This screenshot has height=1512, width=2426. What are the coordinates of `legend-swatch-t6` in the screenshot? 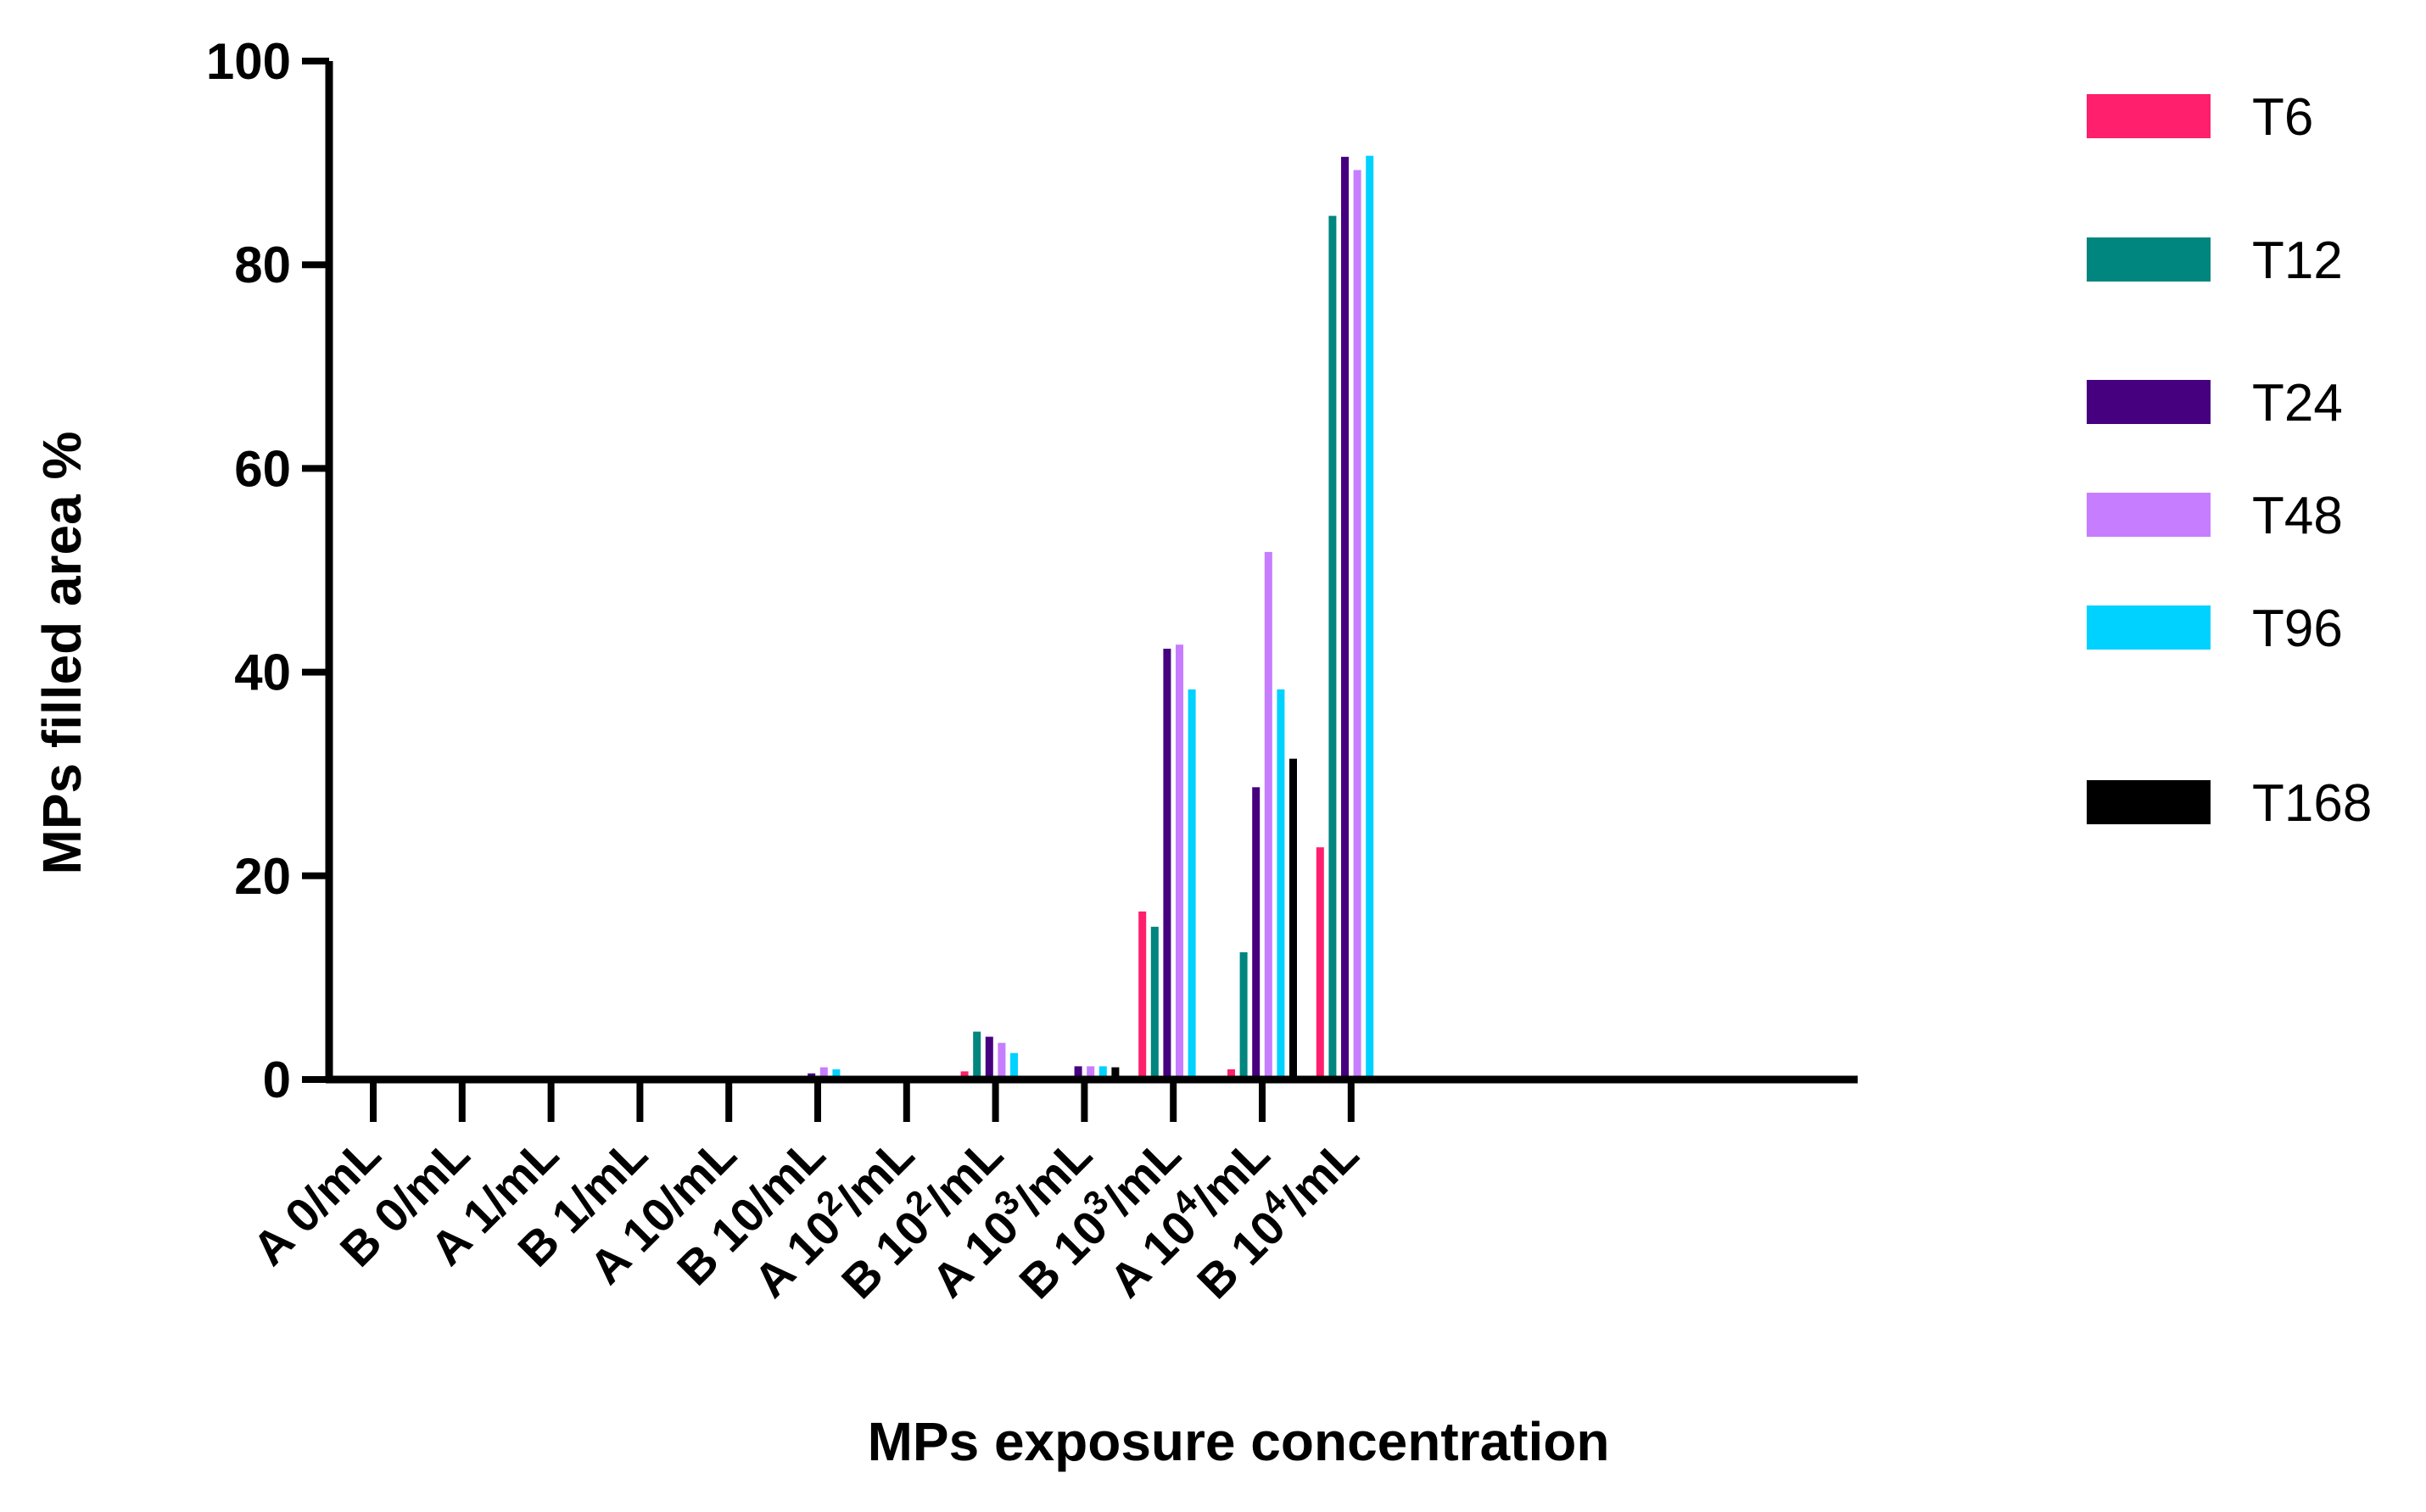 It's located at (2149, 116).